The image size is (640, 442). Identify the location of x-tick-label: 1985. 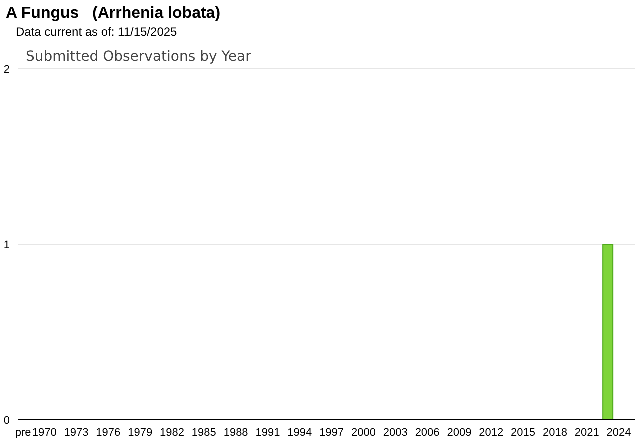
(204, 432).